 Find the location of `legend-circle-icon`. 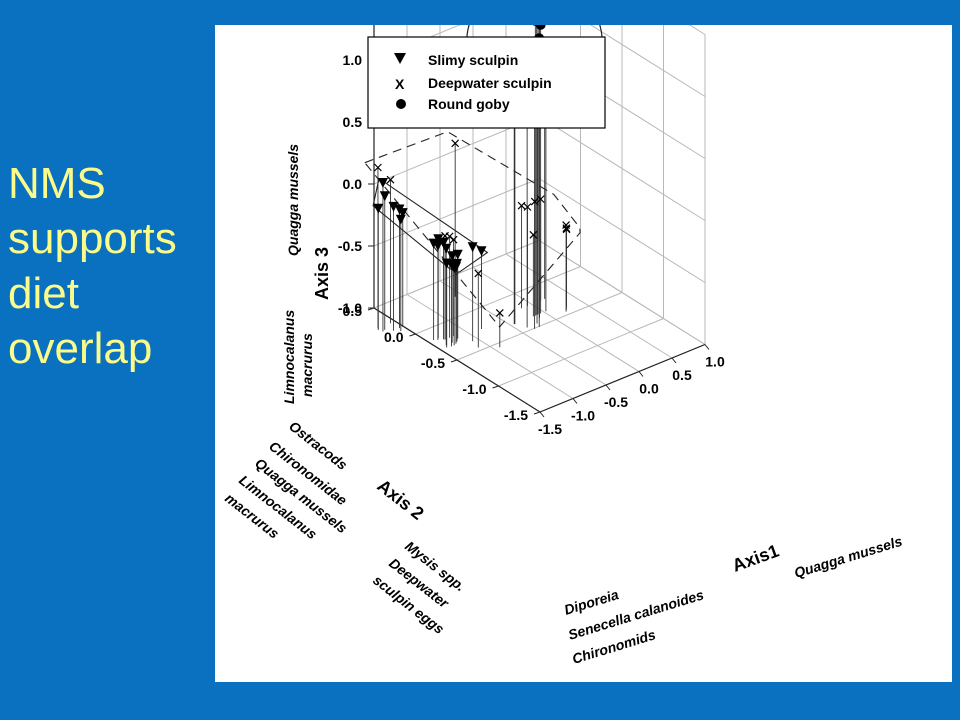

legend-circle-icon is located at coordinates (401, 104).